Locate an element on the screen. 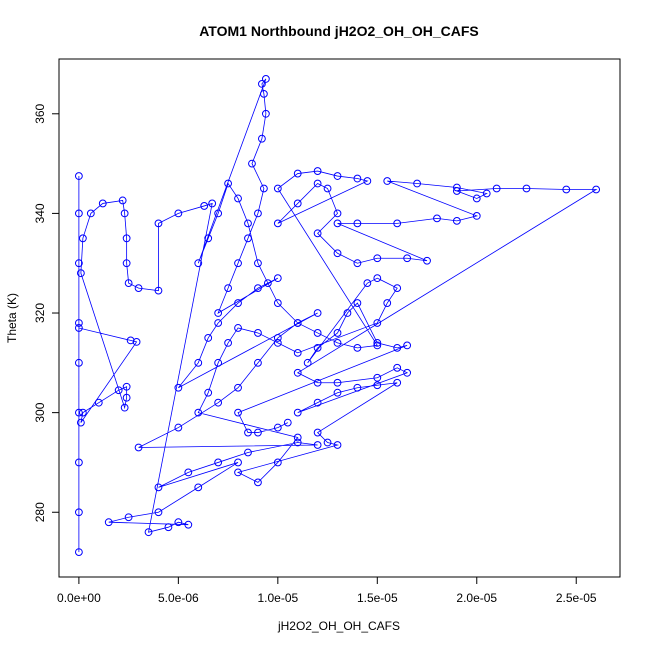  y-tick-label: 340 is located at coordinates (40, 213).